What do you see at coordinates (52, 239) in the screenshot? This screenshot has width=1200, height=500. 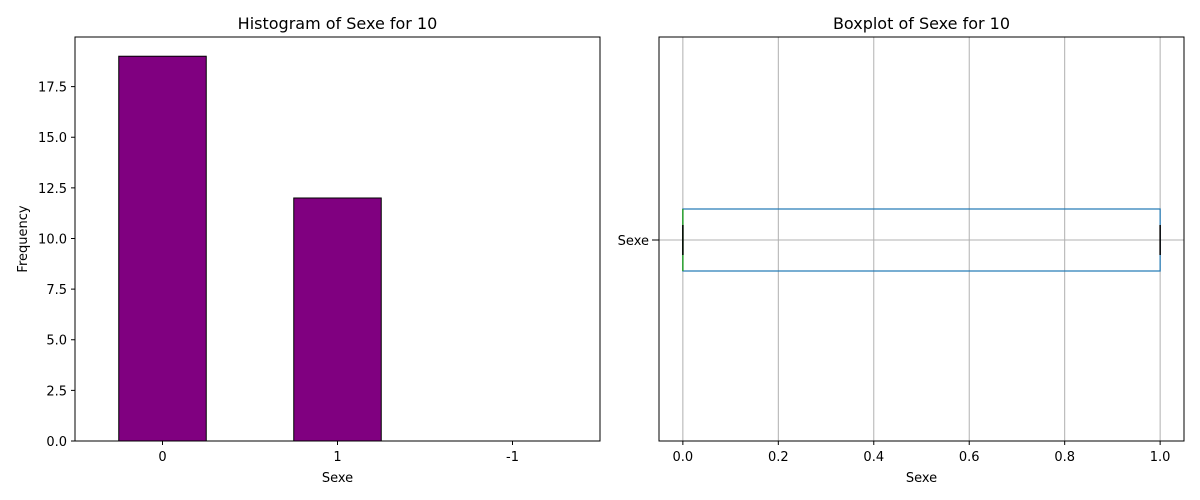 I see `histogram-y-tick-label: 10.0` at bounding box center [52, 239].